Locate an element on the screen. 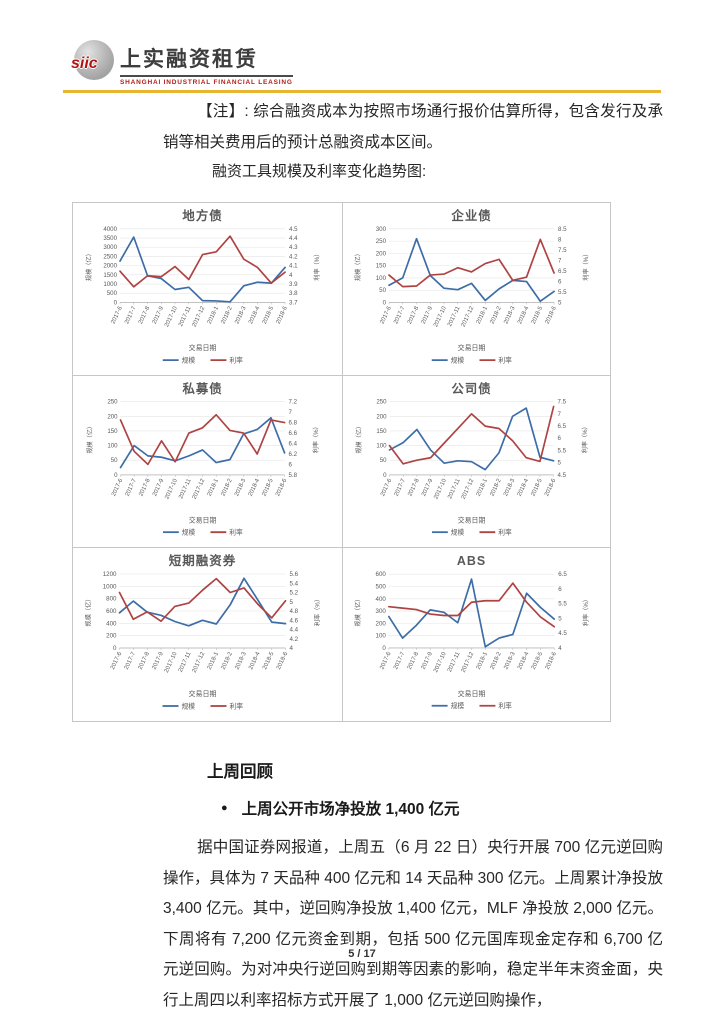  svg-text: 4.4 is located at coordinates (294, 630).